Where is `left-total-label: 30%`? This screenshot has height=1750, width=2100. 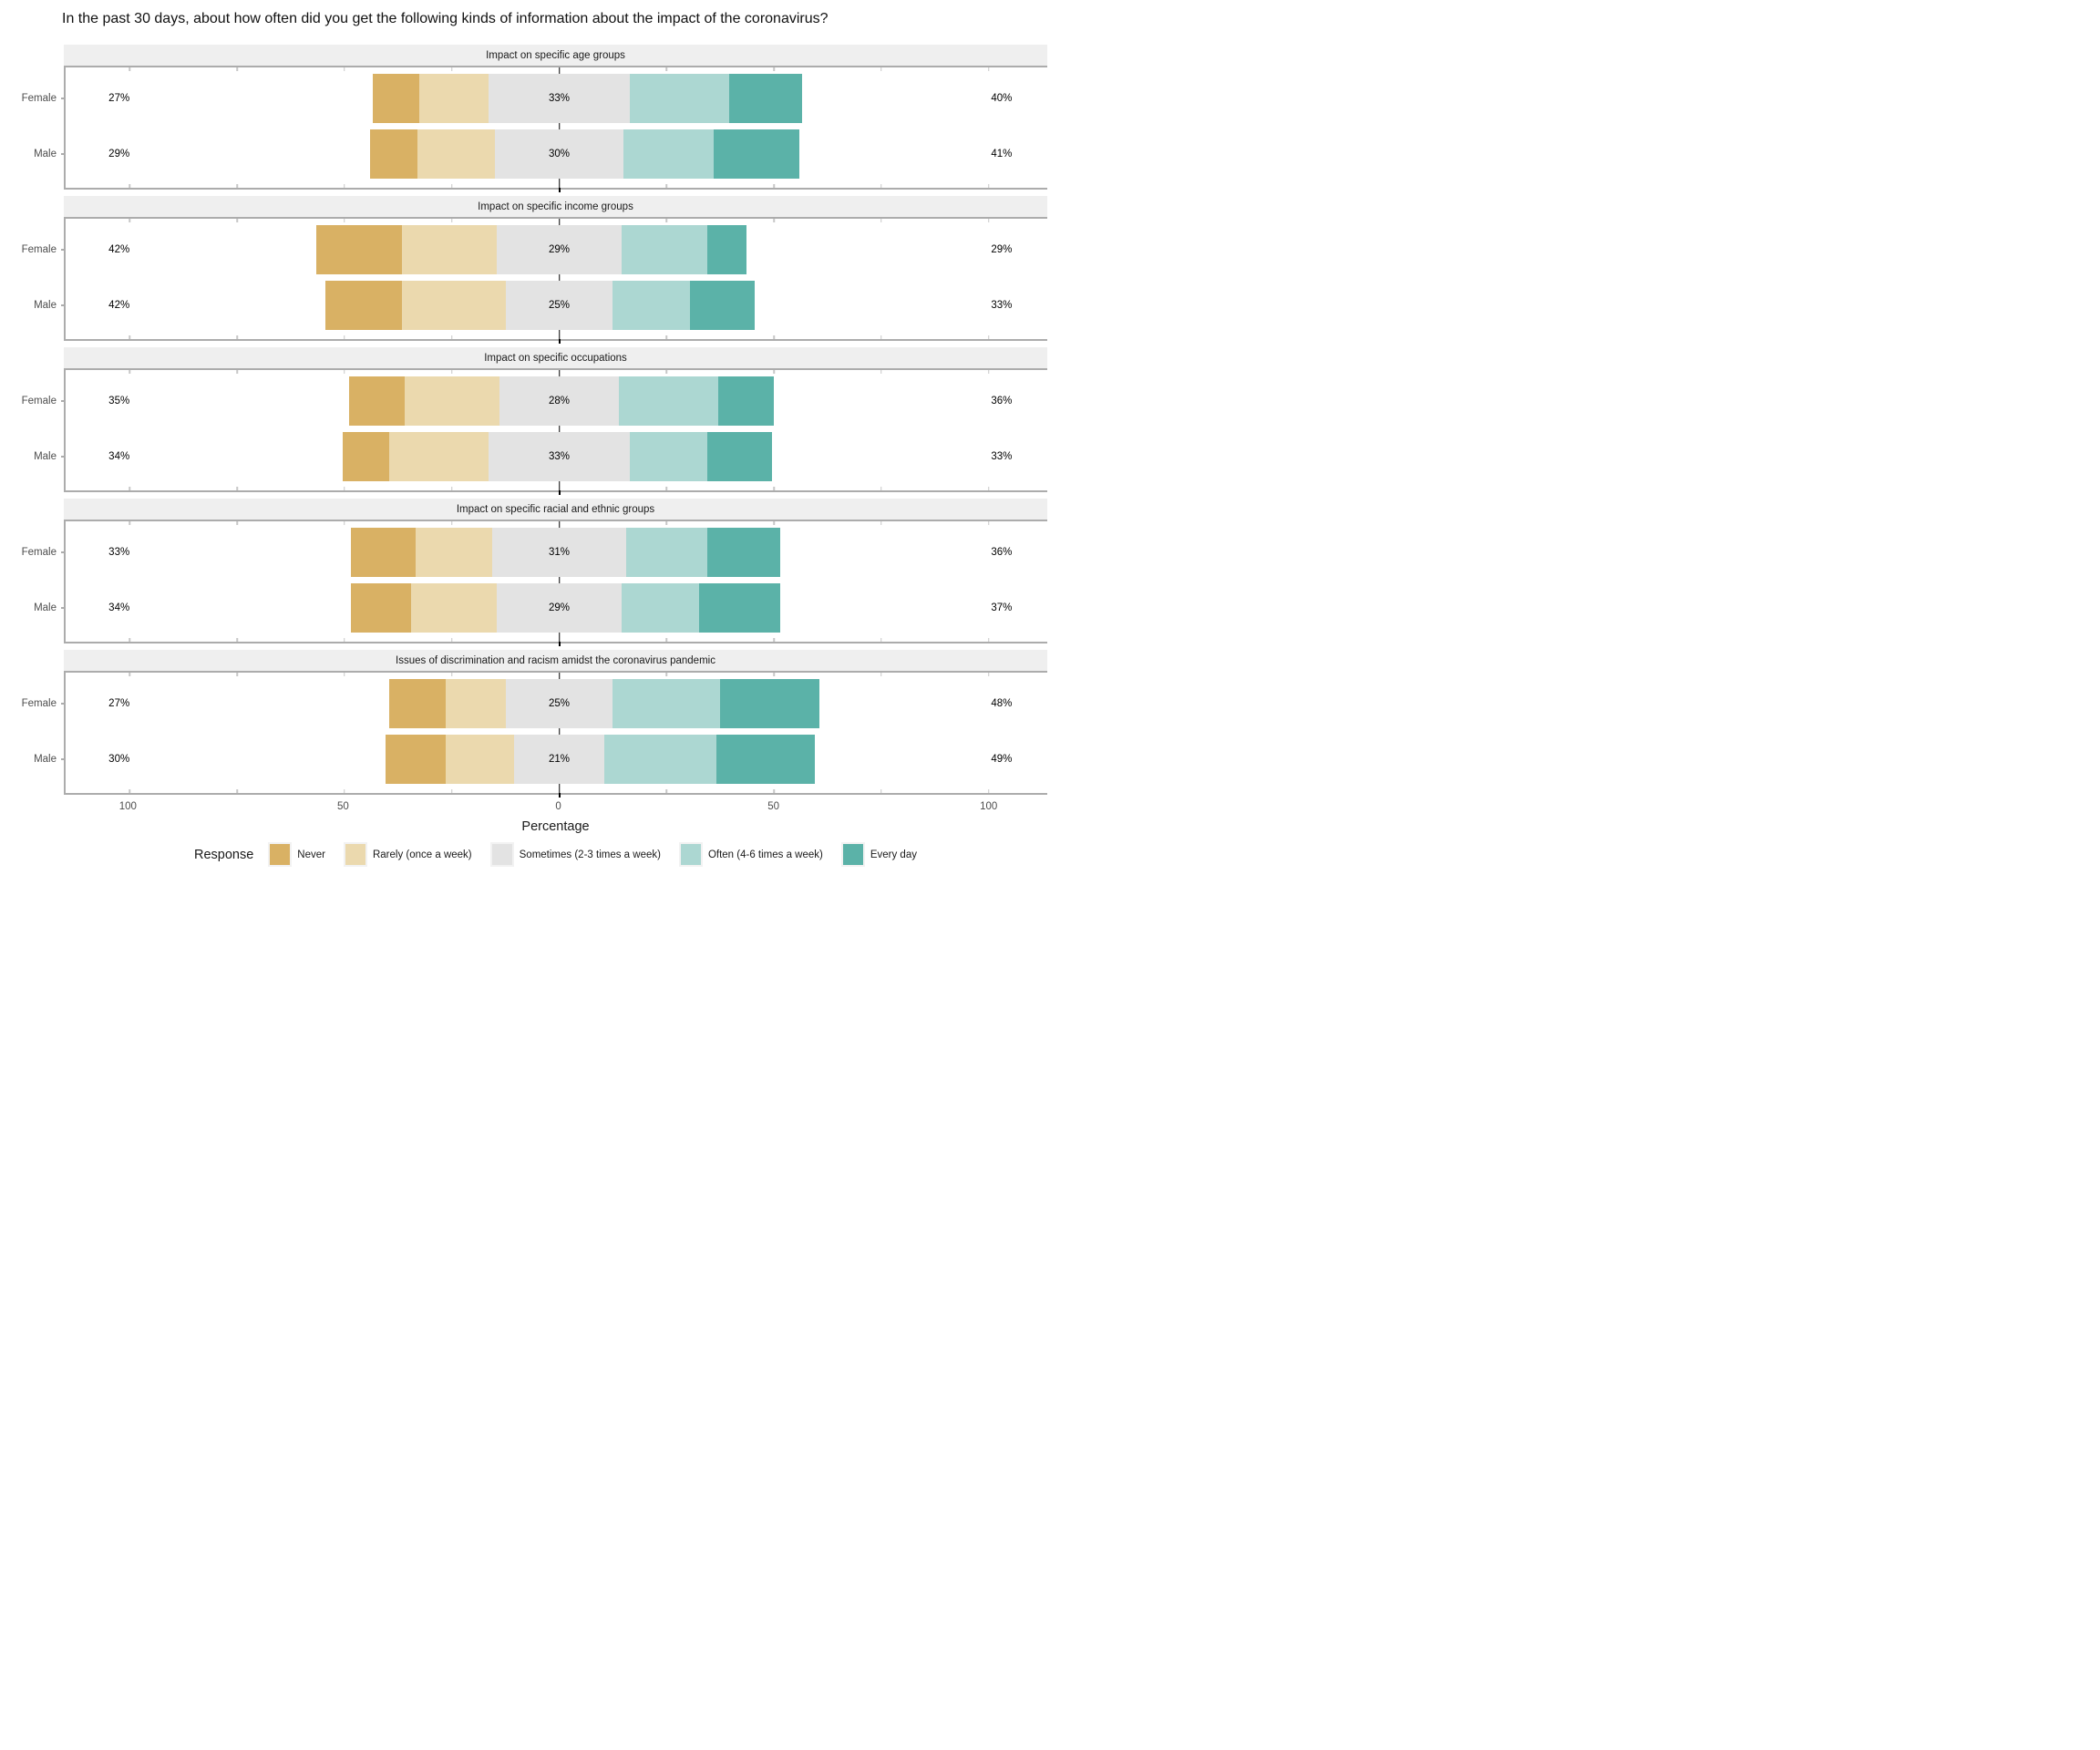 left-total-label: 30% is located at coordinates (119, 760).